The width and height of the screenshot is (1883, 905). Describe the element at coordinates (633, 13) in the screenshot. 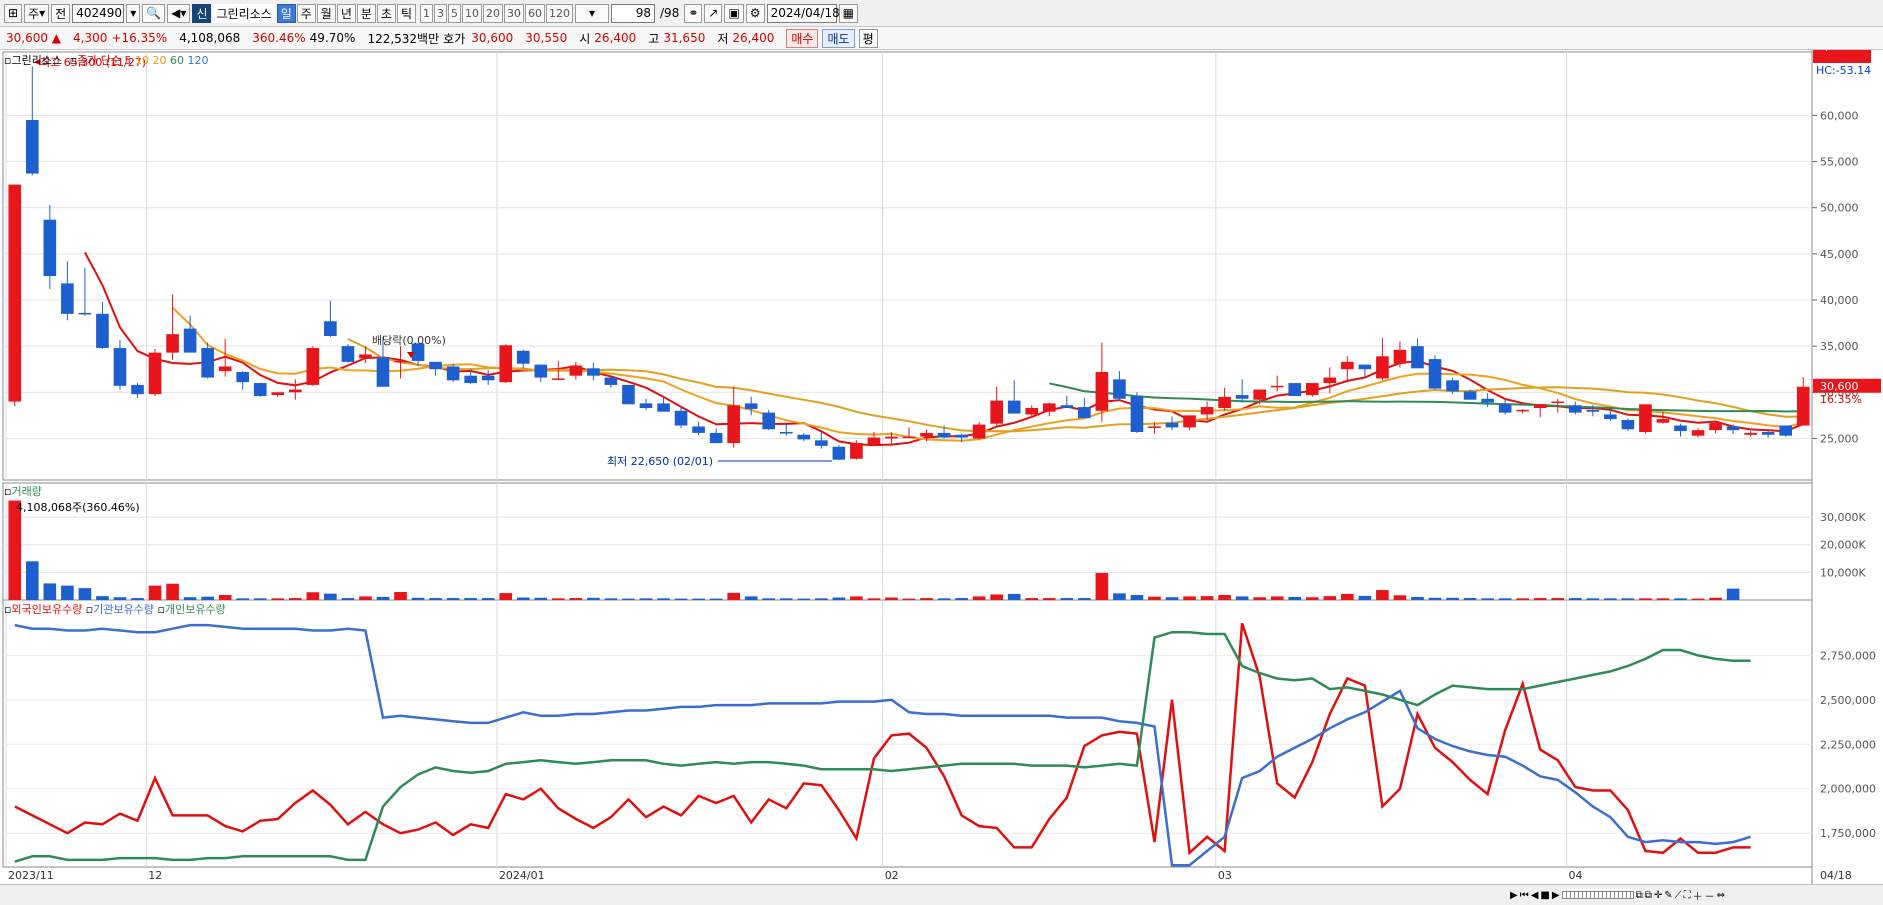

I see `count-input: 98` at that location.